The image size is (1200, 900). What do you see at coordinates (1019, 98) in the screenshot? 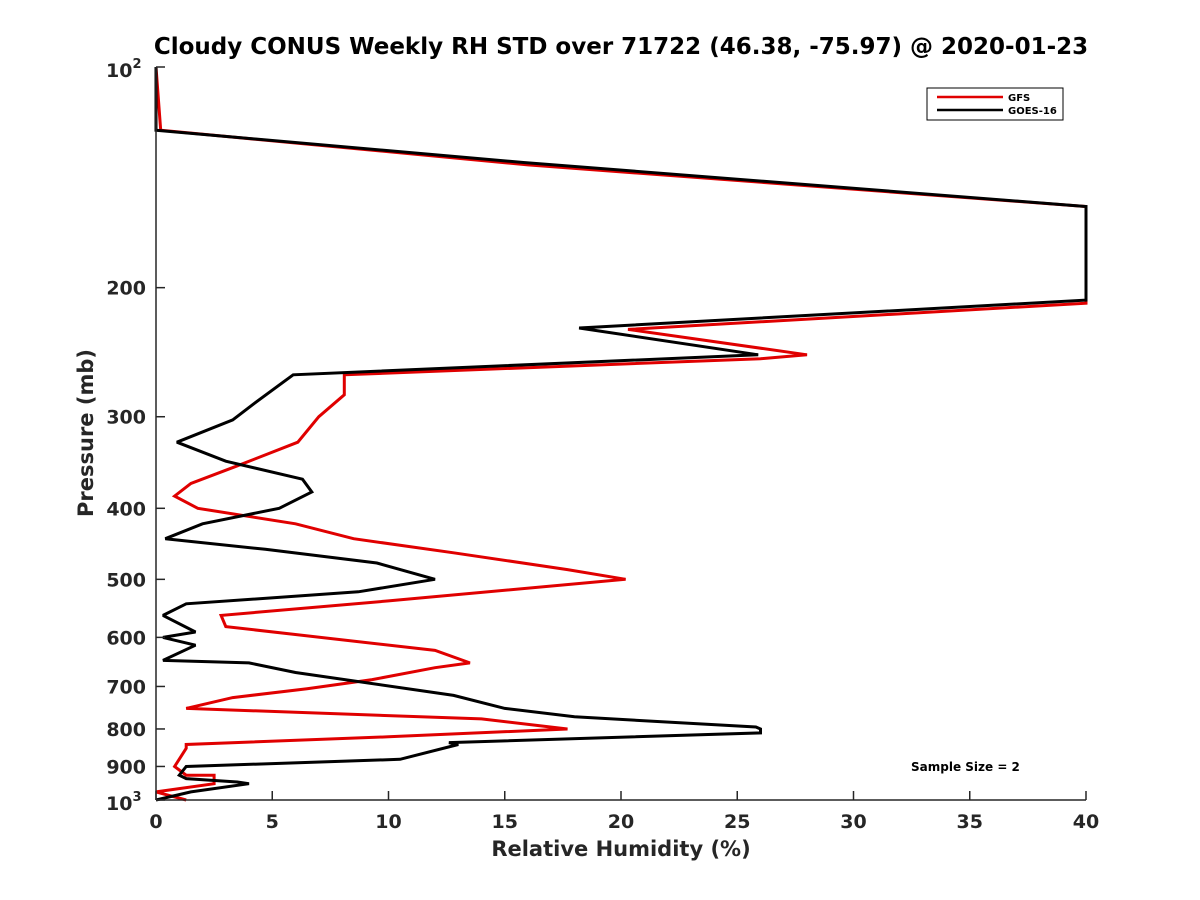
I see `legend-label-gfs: GFS` at bounding box center [1019, 98].